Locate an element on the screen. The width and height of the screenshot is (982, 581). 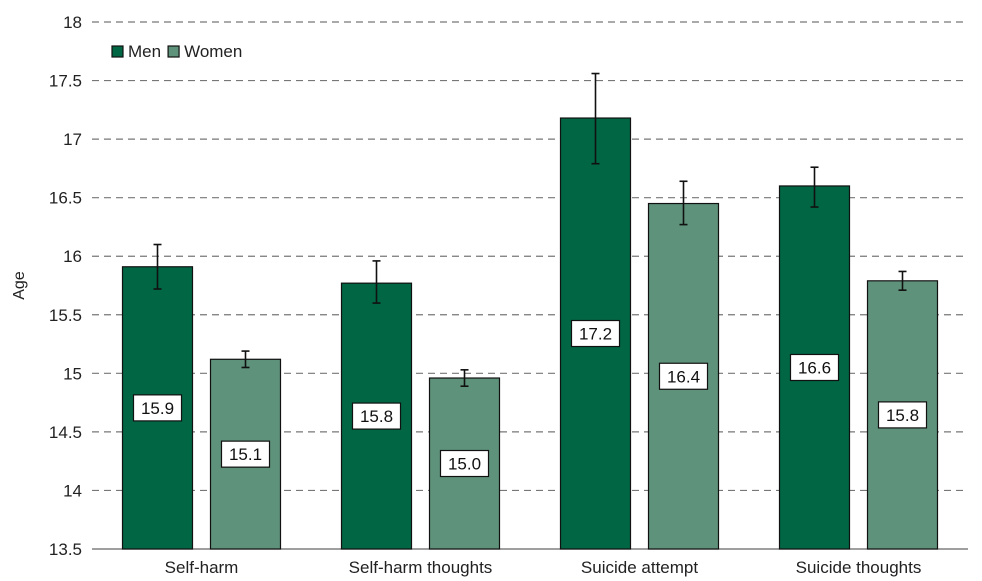
legend: Men Women is located at coordinates (176, 51).